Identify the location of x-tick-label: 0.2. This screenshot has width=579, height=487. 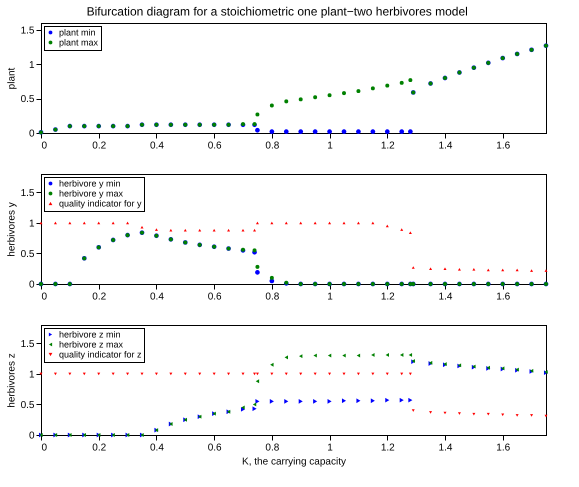
(99, 146).